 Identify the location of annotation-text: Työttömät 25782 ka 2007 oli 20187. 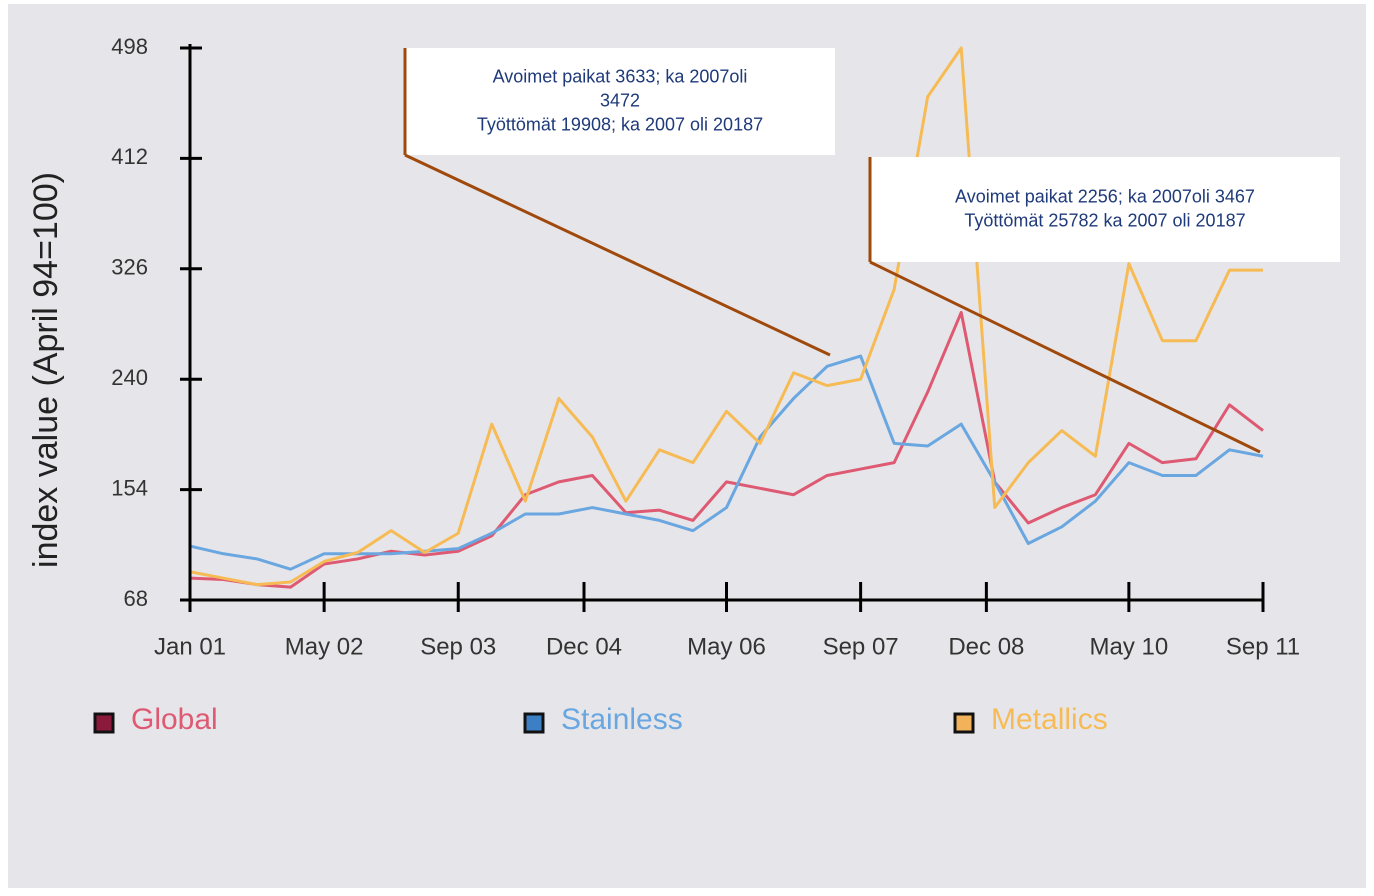
(1104, 220).